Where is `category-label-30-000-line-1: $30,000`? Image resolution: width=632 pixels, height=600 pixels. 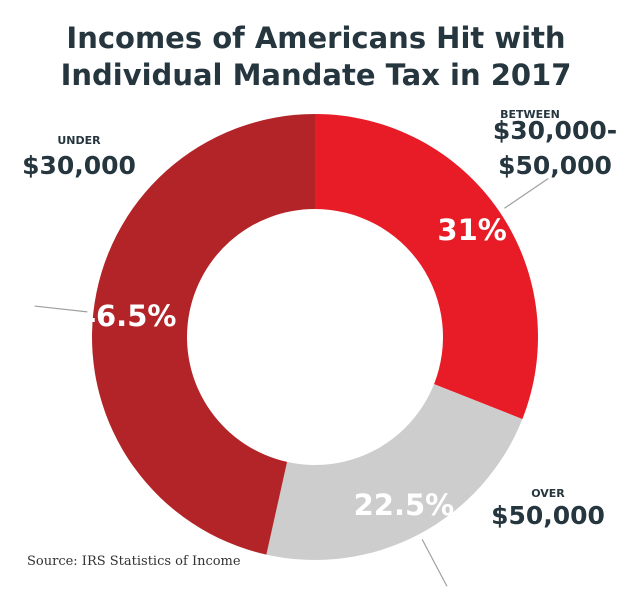 category-label-30-000-line-1: $30,000 is located at coordinates (79, 165).